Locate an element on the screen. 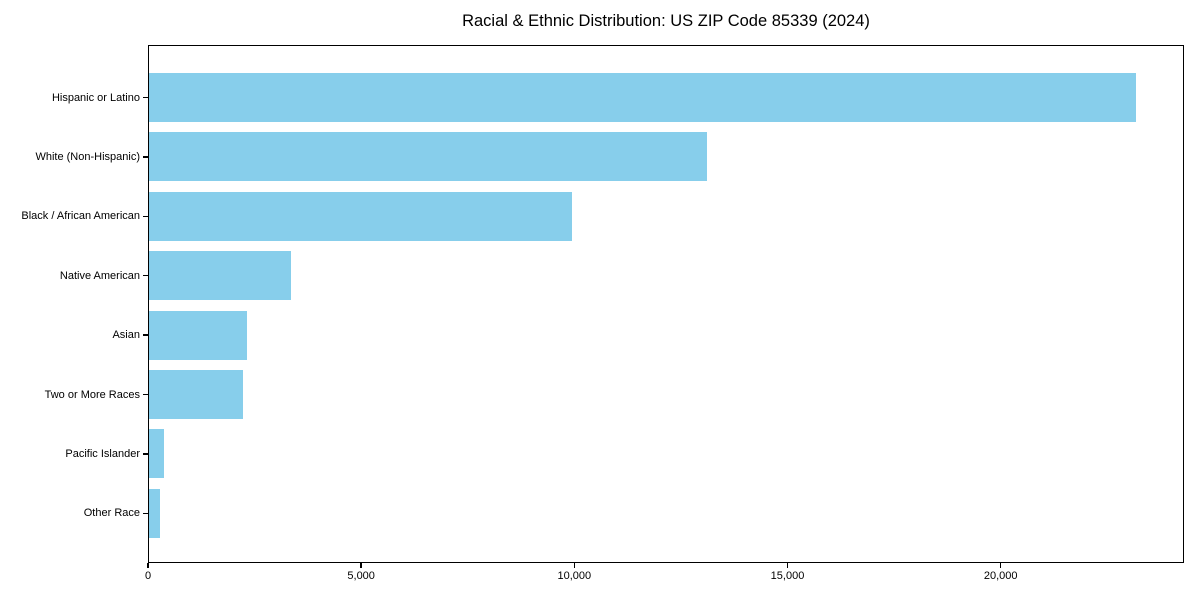 This screenshot has width=1200, height=600. bar-native-american is located at coordinates (220, 276).